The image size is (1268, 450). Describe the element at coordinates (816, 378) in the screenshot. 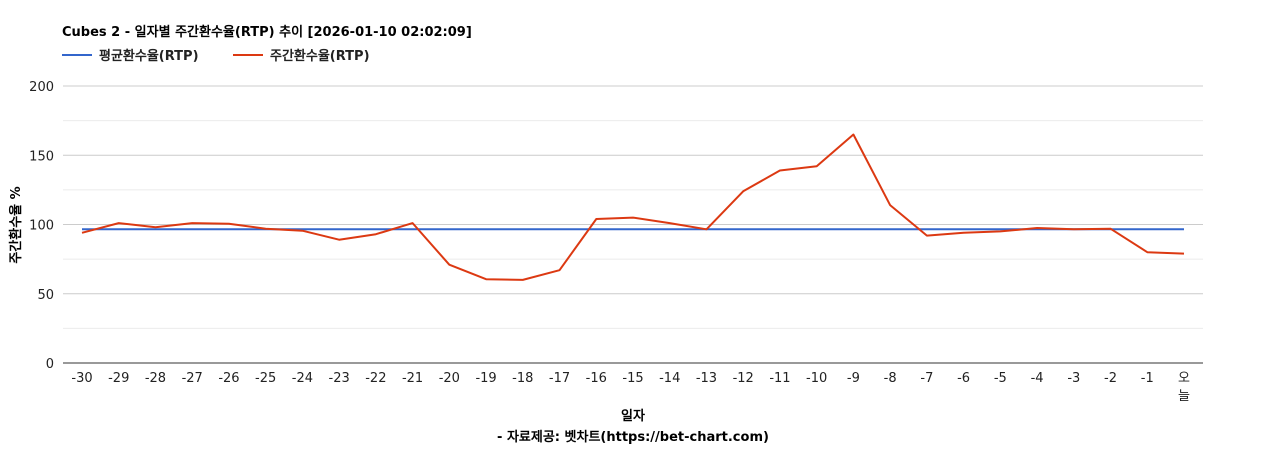

I see `x-tick-label: -10` at that location.